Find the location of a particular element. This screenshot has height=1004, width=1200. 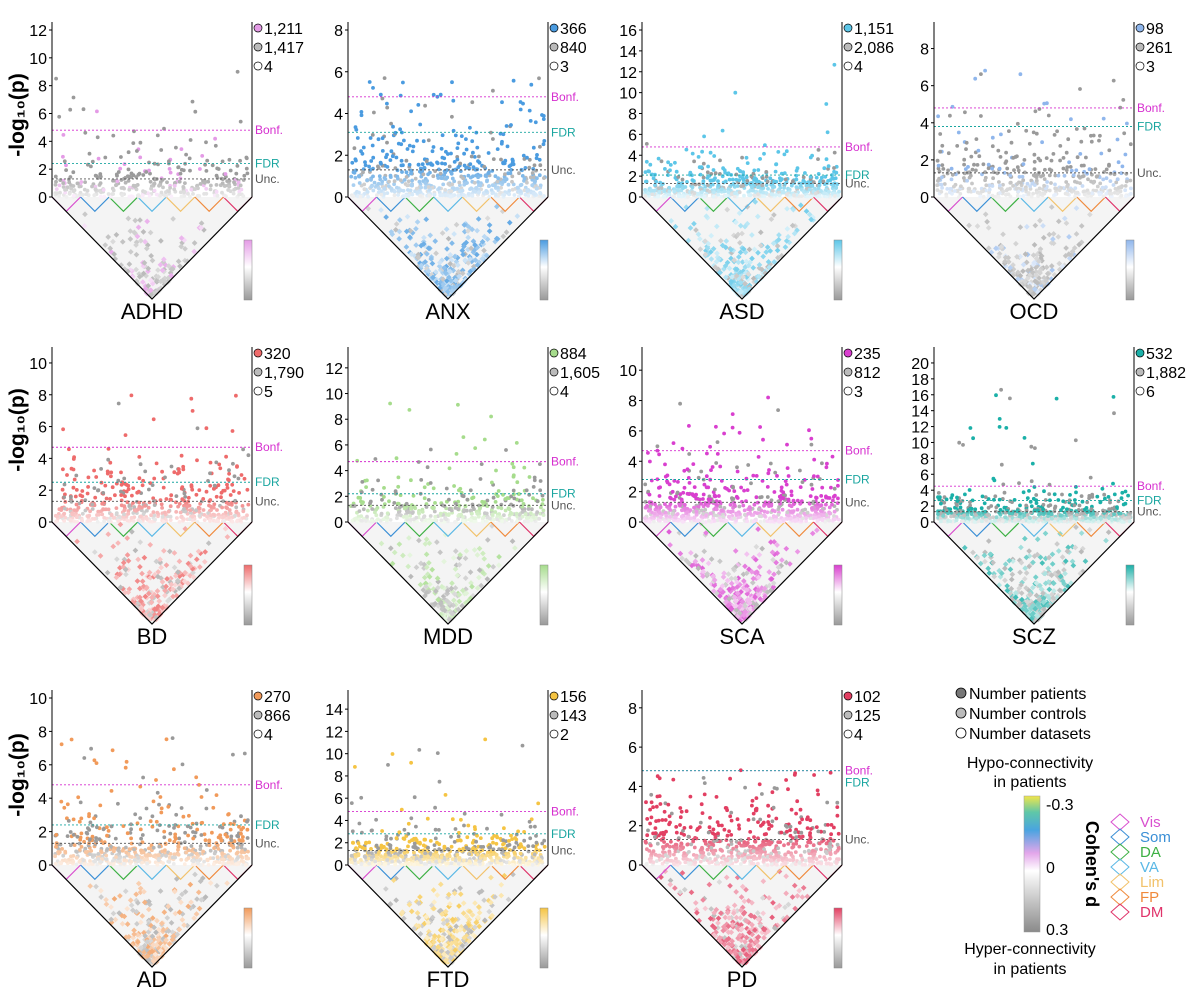

threshold-unc-label: Unc. is located at coordinates (857, 183).